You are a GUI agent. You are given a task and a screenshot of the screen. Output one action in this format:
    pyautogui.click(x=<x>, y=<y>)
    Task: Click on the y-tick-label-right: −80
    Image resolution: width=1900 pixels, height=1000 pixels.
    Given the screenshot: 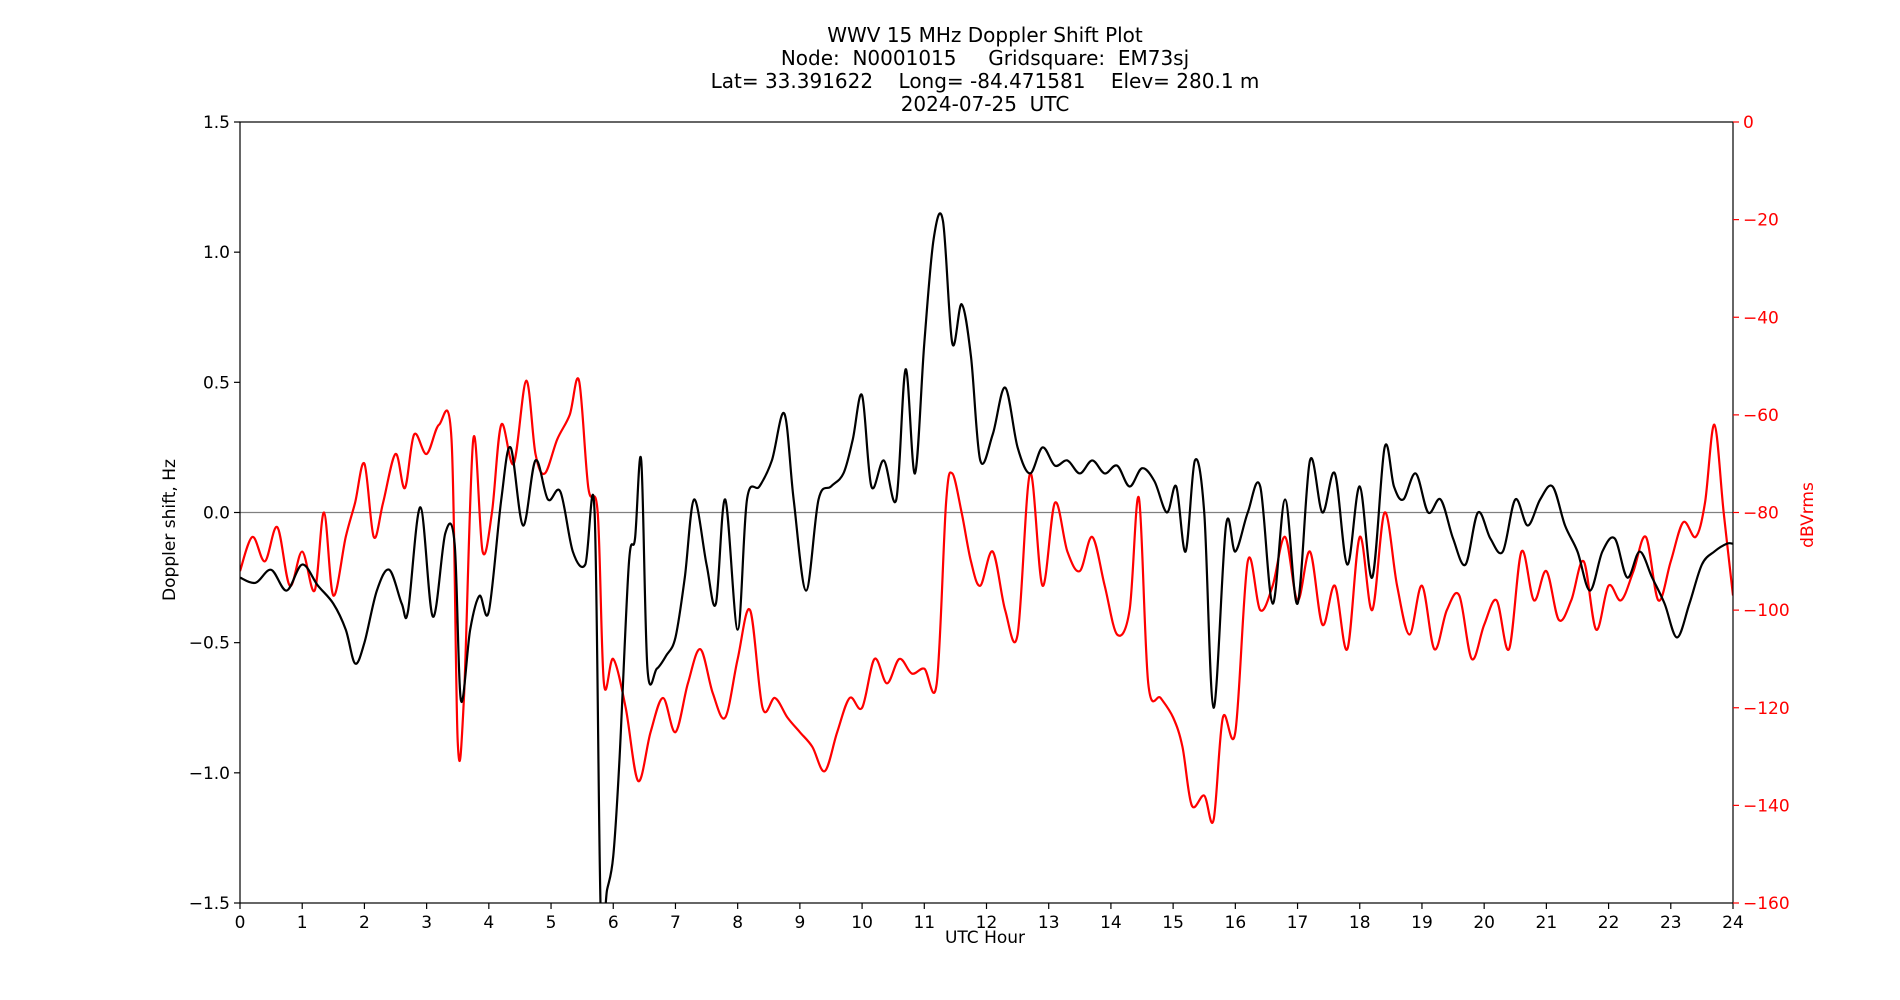 What is the action you would take?
    pyautogui.click(x=1761, y=514)
    